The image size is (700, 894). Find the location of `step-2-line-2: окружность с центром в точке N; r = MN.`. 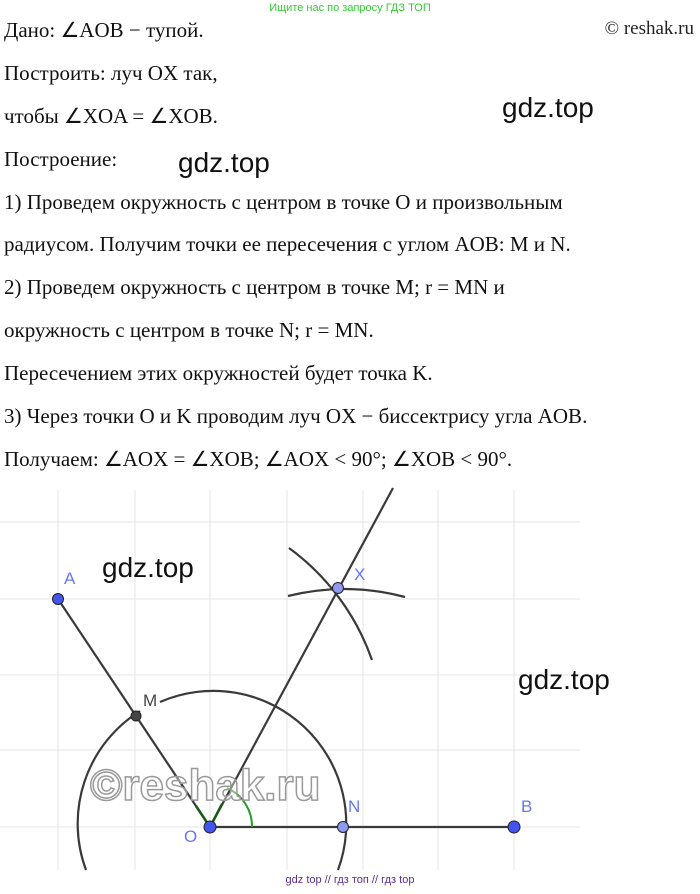

step-2-line-2: окружность с центром в точке N; r = MN. is located at coordinates (189, 330).